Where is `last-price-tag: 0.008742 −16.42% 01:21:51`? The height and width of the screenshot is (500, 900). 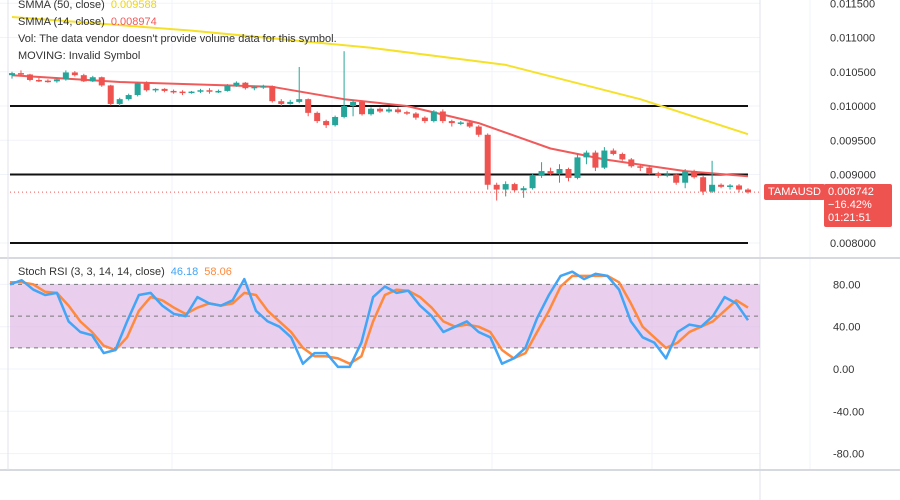 last-price-tag: 0.008742 −16.42% 01:21:51 is located at coordinates (858, 205).